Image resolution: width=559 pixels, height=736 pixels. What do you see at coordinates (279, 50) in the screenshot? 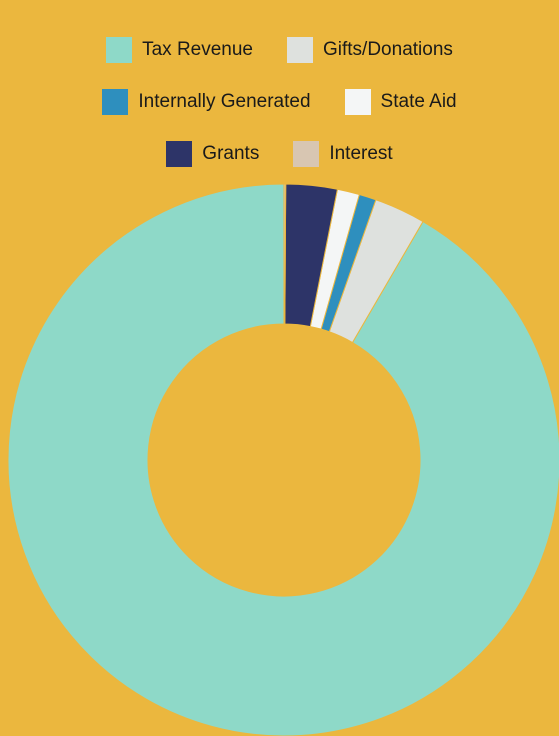
I see `legend-row-1: Tax Revenue Gifts/Donations` at bounding box center [279, 50].